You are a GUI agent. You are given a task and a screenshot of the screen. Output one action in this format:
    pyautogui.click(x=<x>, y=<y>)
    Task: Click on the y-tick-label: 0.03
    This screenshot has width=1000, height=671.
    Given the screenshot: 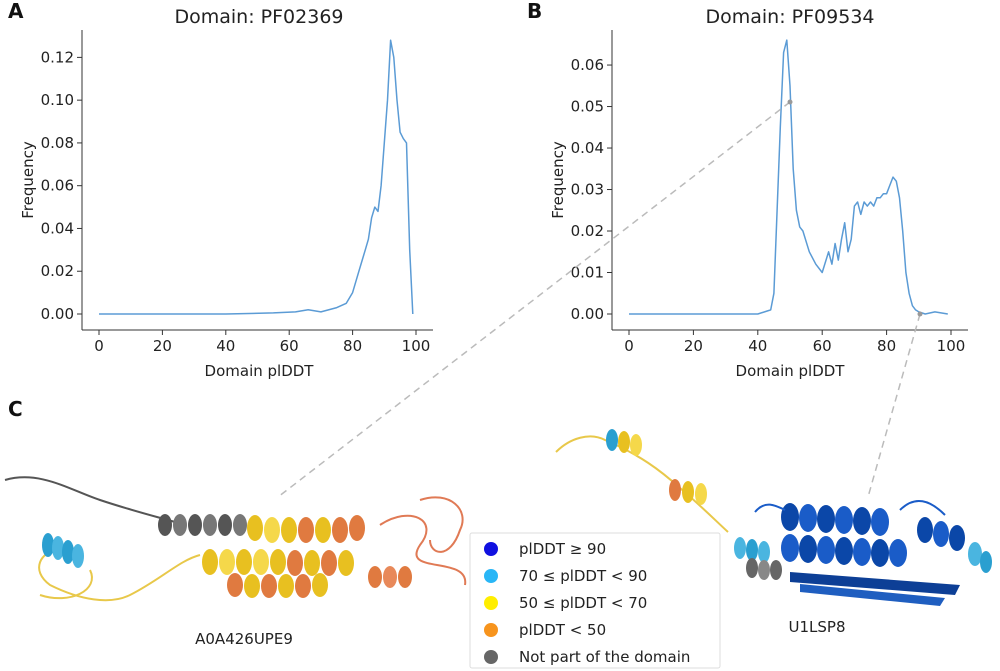 What is the action you would take?
    pyautogui.click(x=587, y=190)
    